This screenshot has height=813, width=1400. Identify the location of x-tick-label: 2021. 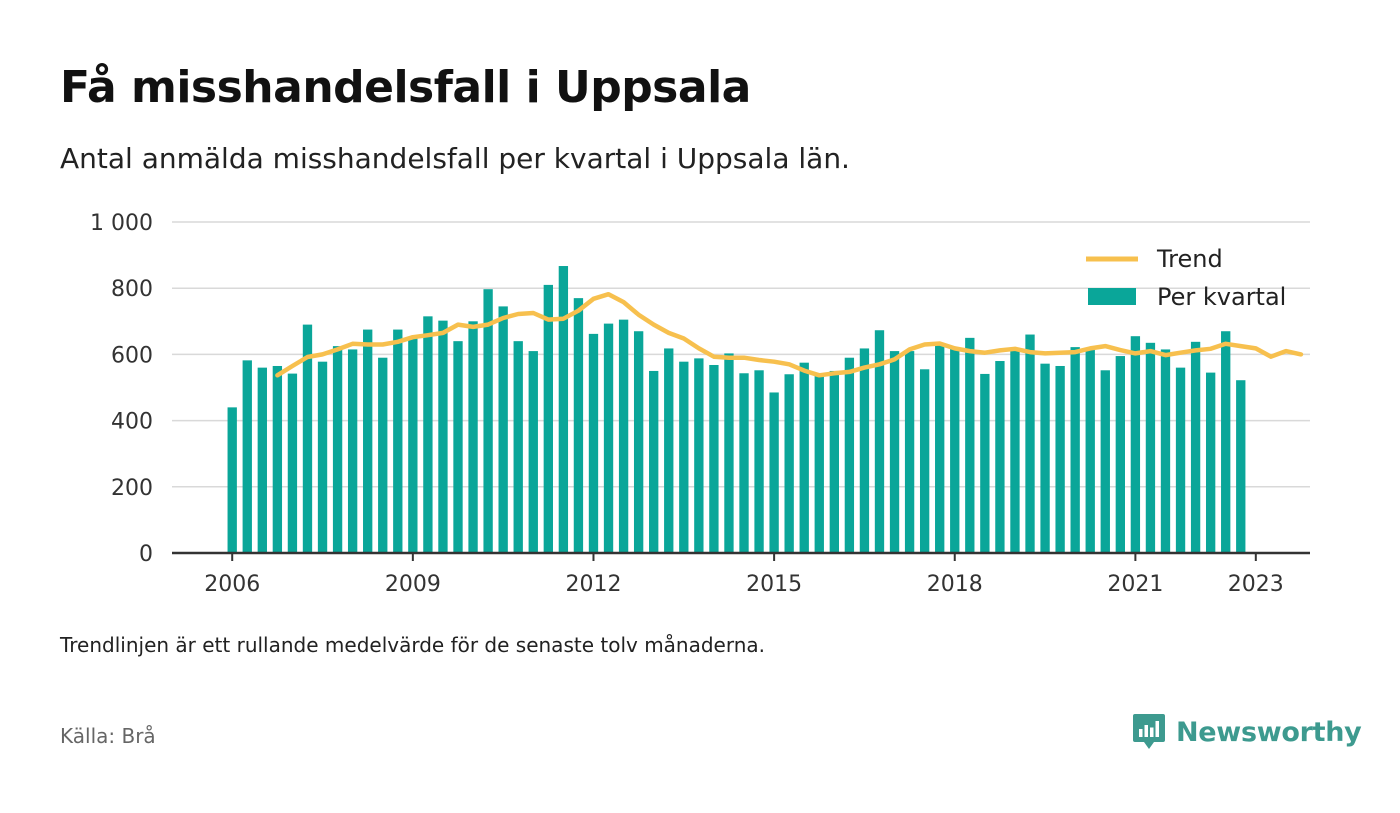
(1135, 584).